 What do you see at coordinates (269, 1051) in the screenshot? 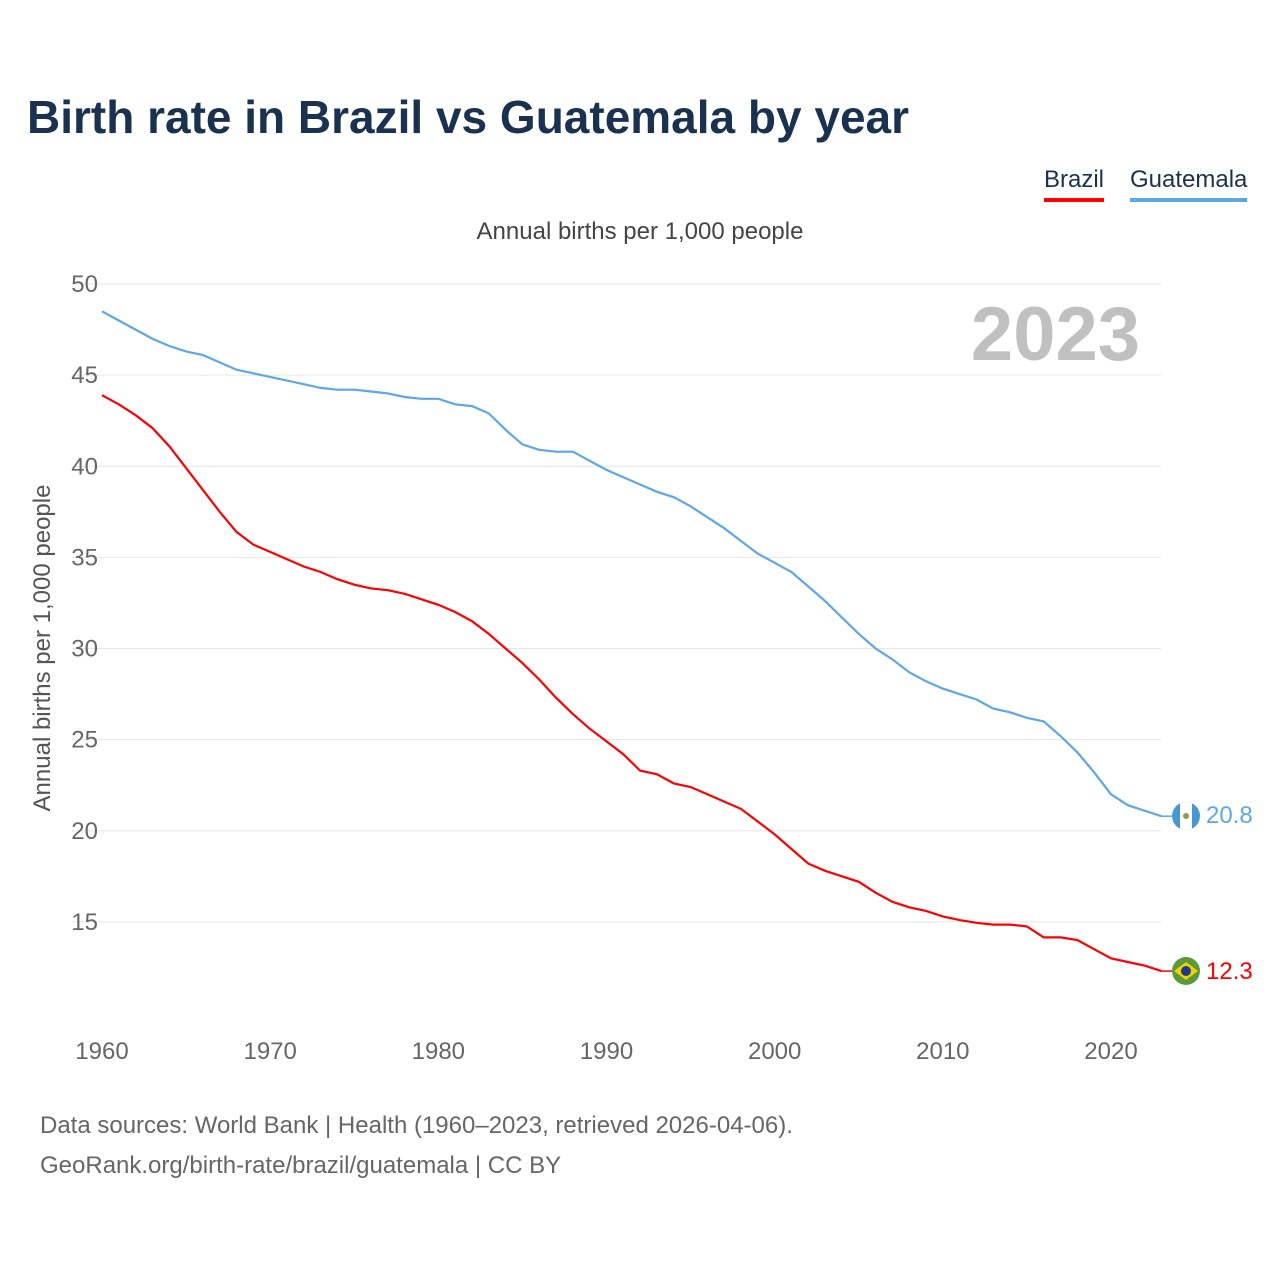
I see `x-tick-label: 1970` at bounding box center [269, 1051].